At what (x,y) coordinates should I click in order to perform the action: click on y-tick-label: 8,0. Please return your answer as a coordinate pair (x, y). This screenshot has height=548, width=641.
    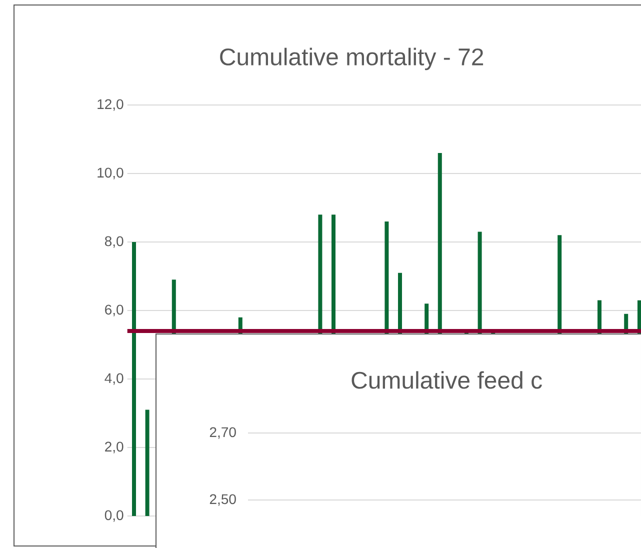
    Looking at the image, I should click on (114, 242).